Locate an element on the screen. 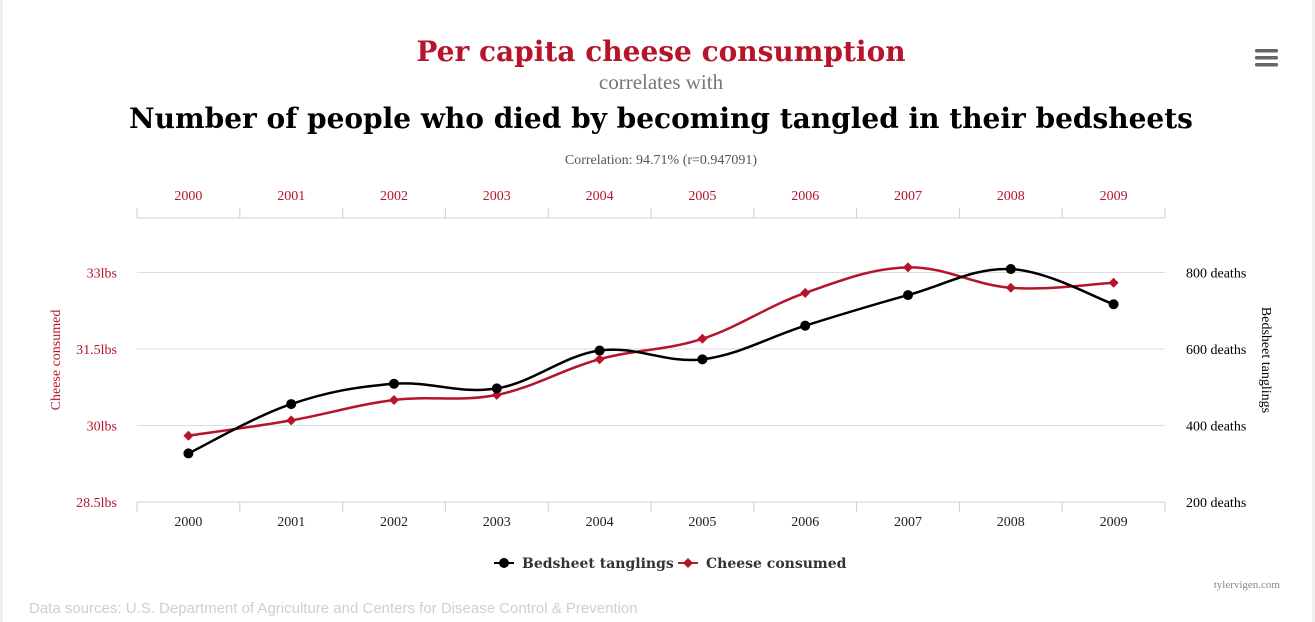  bottom-x-tick-label: 2008 is located at coordinates (1011, 522).